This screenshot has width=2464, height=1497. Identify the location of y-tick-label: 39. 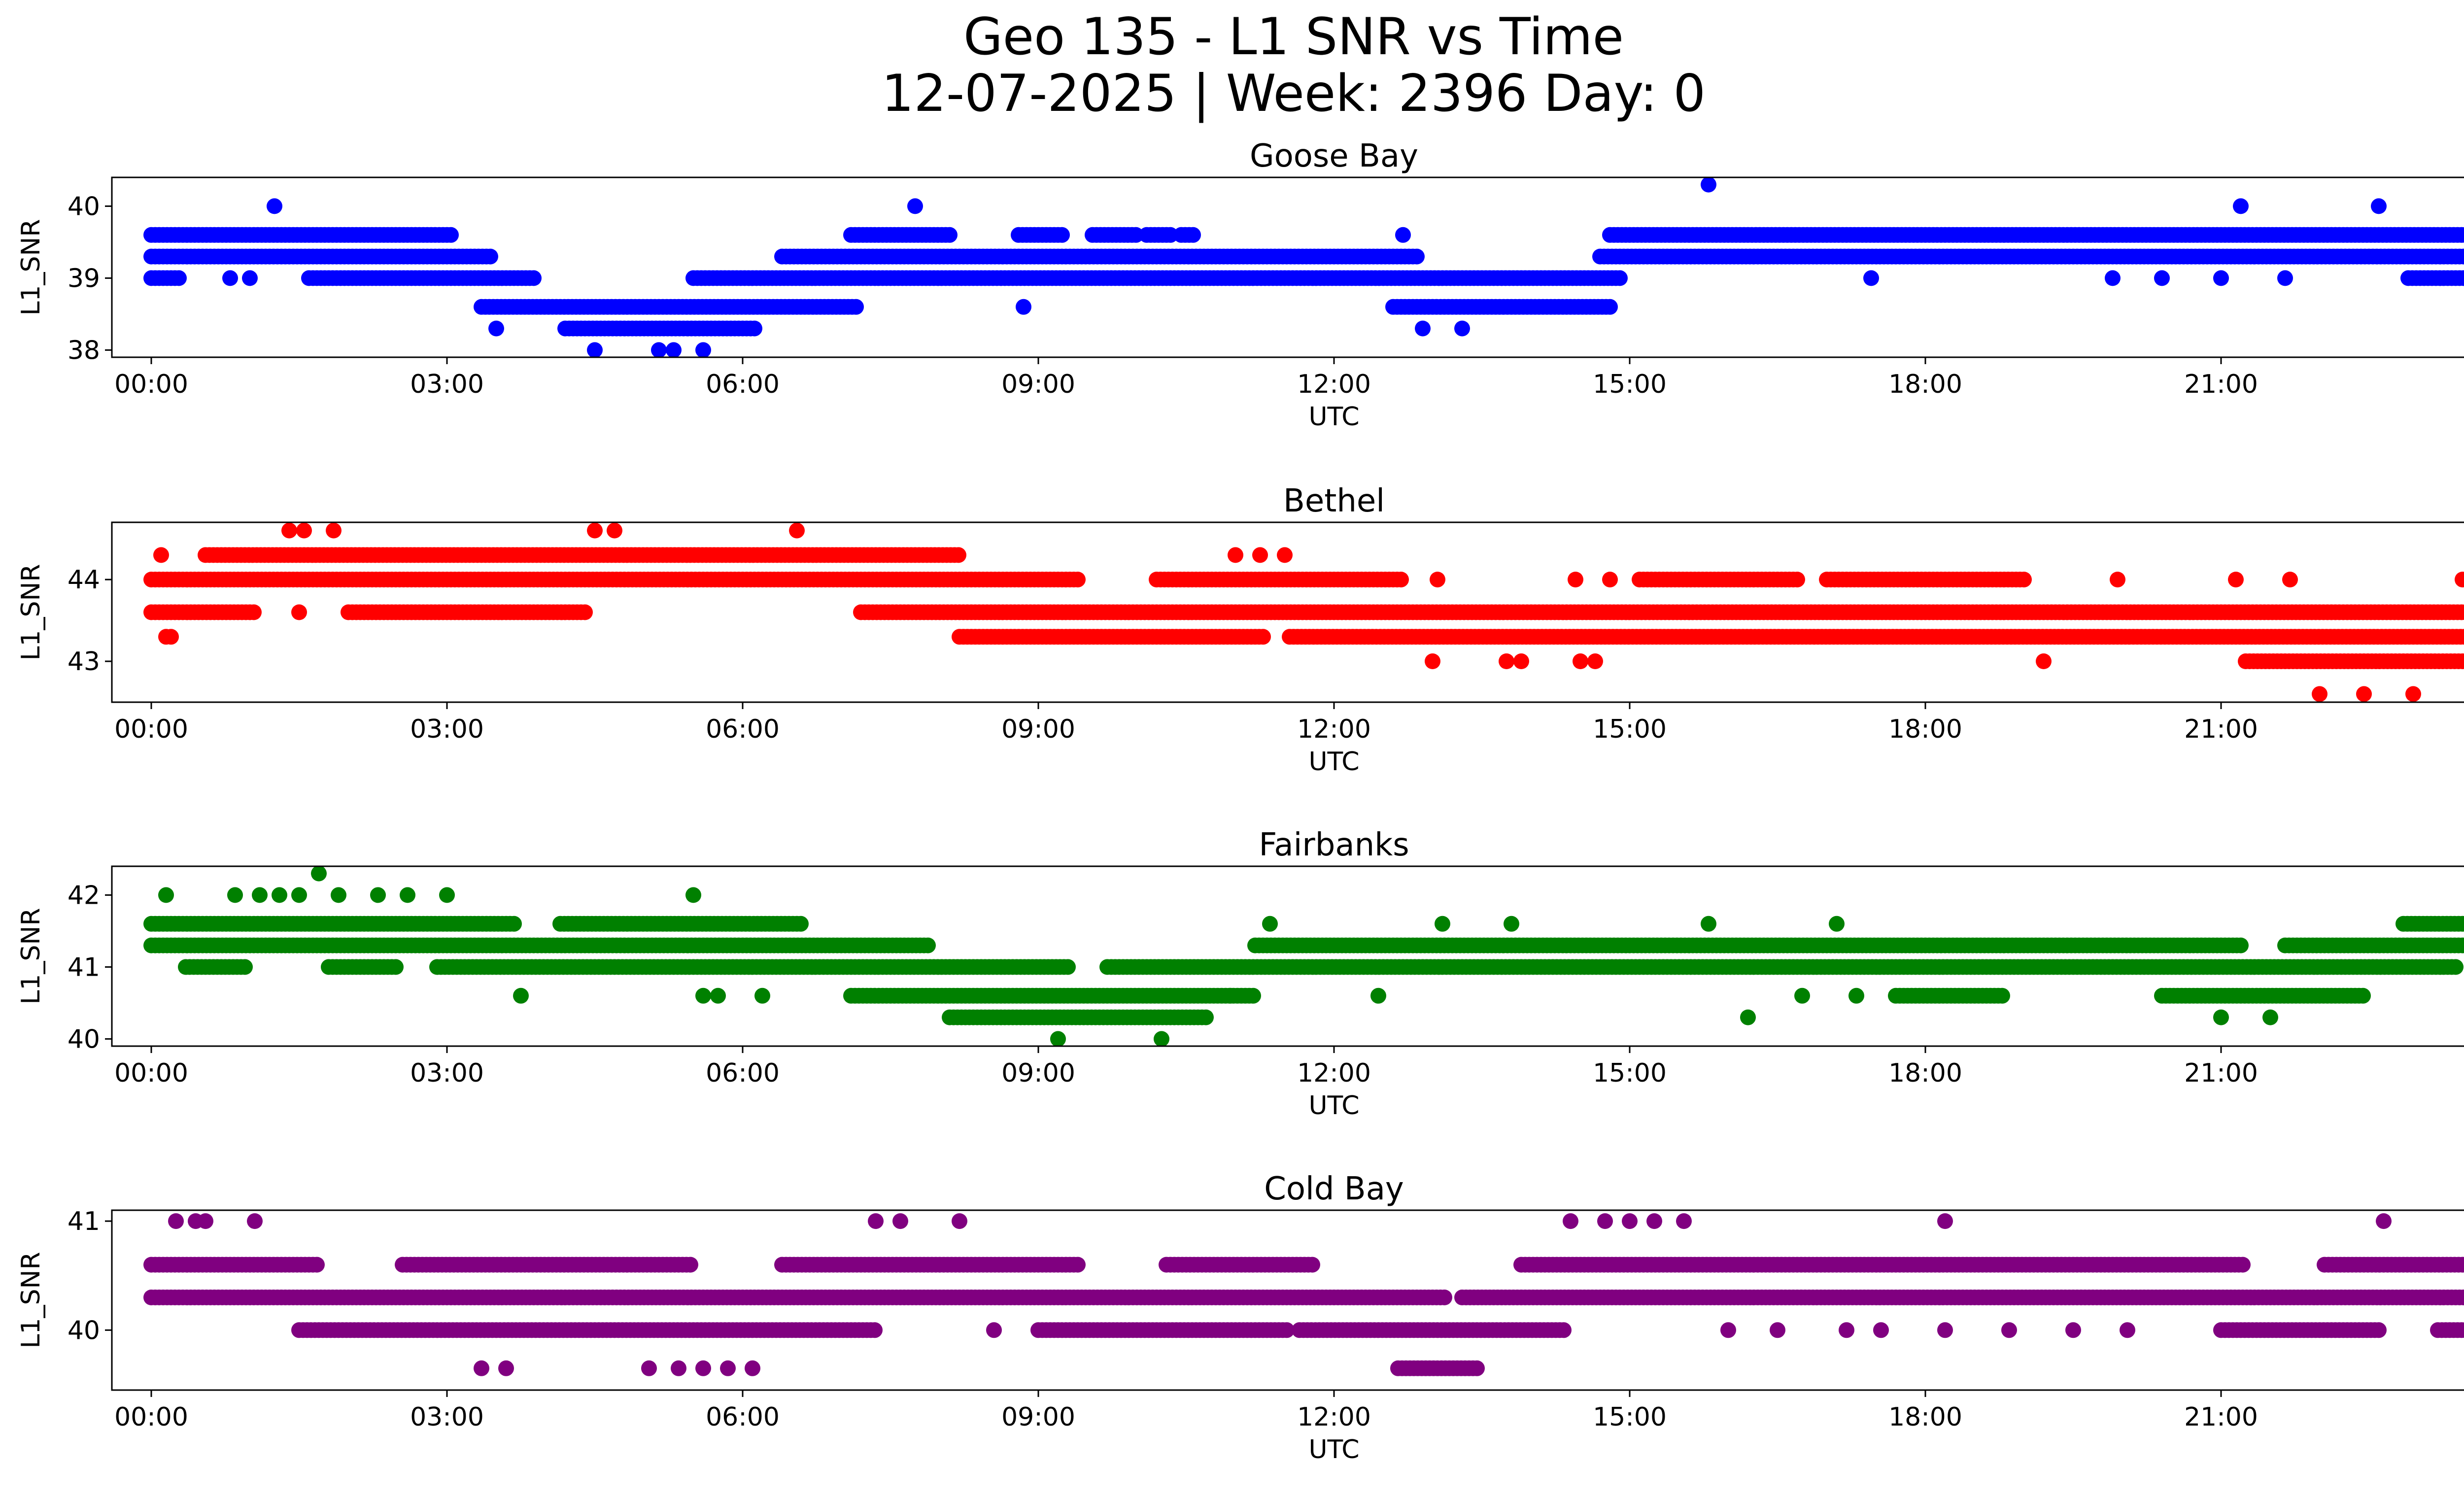
(84, 278).